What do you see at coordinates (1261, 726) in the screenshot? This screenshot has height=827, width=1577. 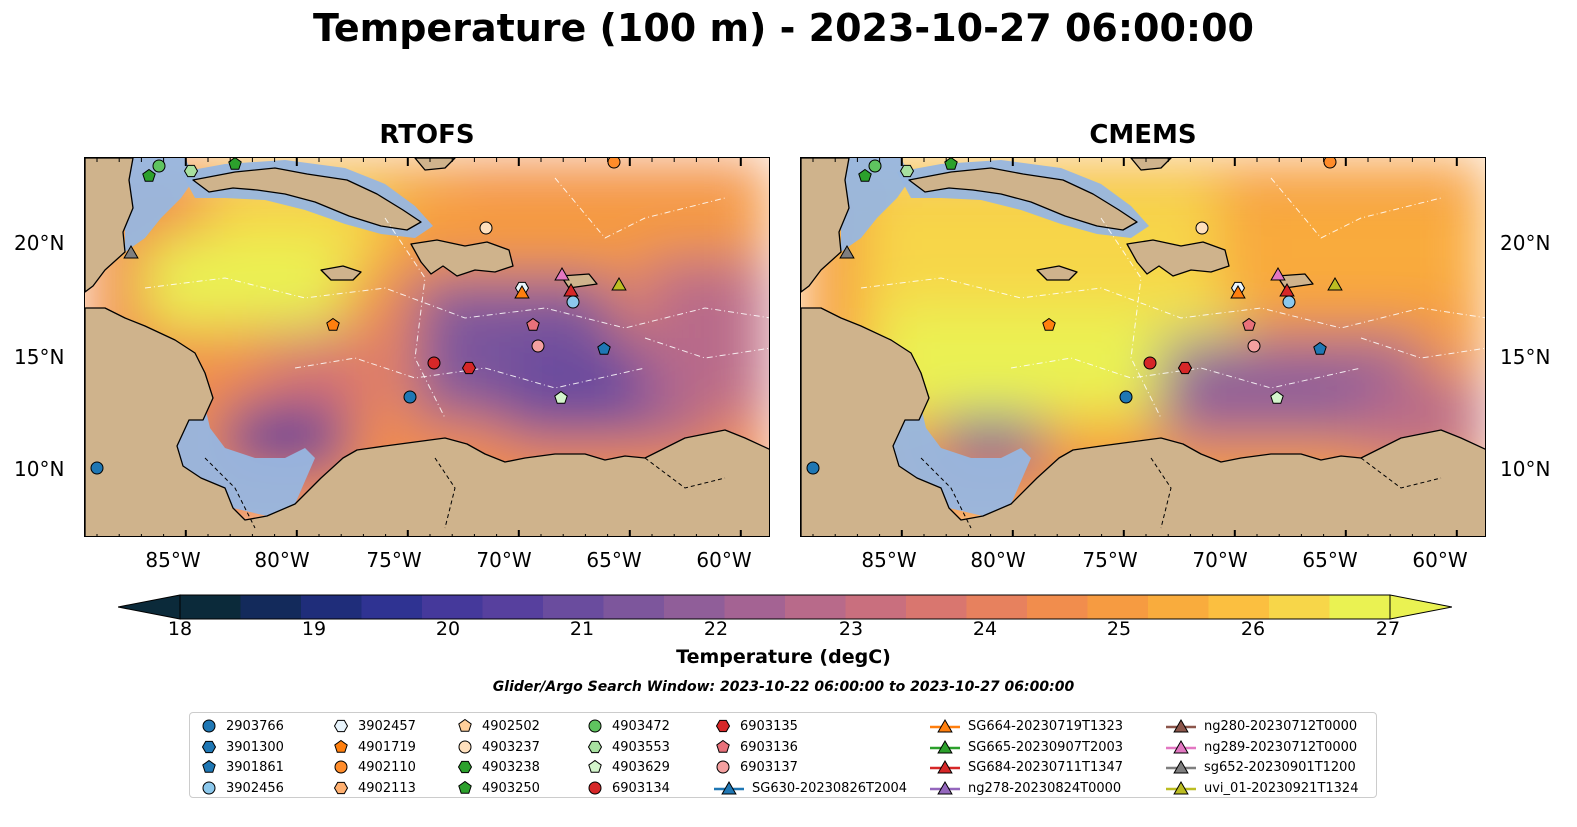 I see `legend-item: ng280-20230712T0000` at bounding box center [1261, 726].